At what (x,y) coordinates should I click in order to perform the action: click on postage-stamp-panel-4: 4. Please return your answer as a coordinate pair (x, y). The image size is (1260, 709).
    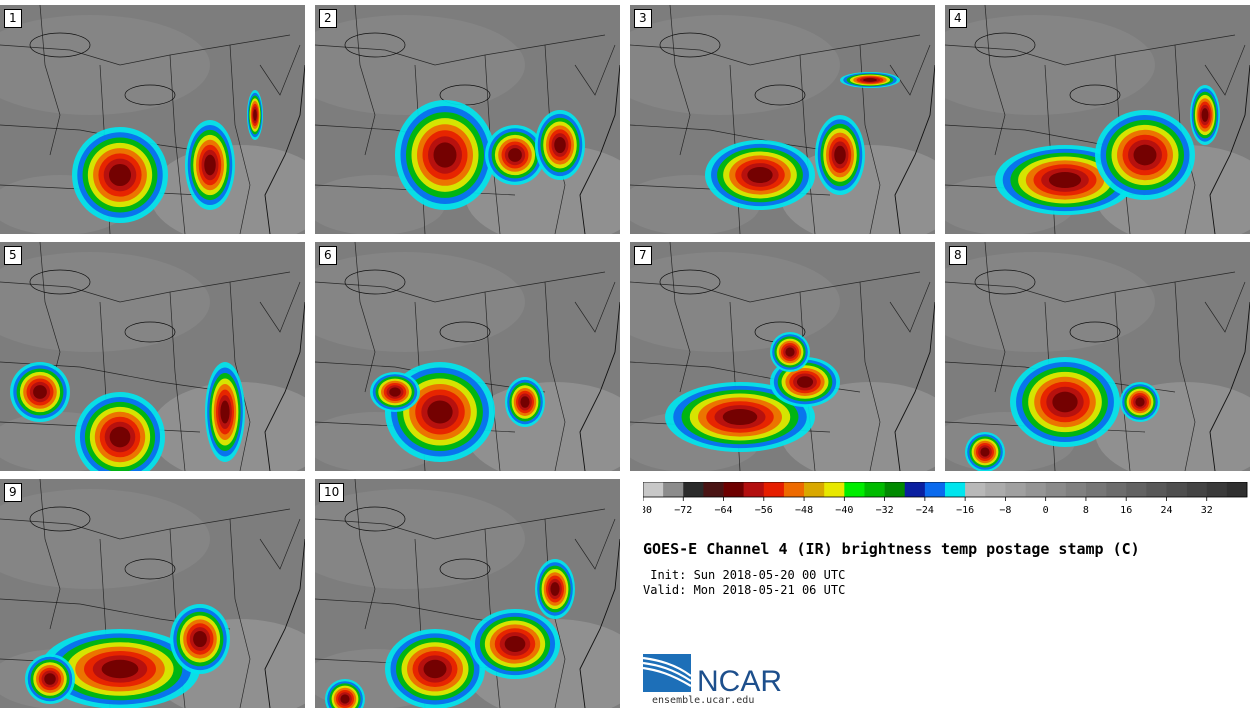
    Looking at the image, I should click on (1097, 119).